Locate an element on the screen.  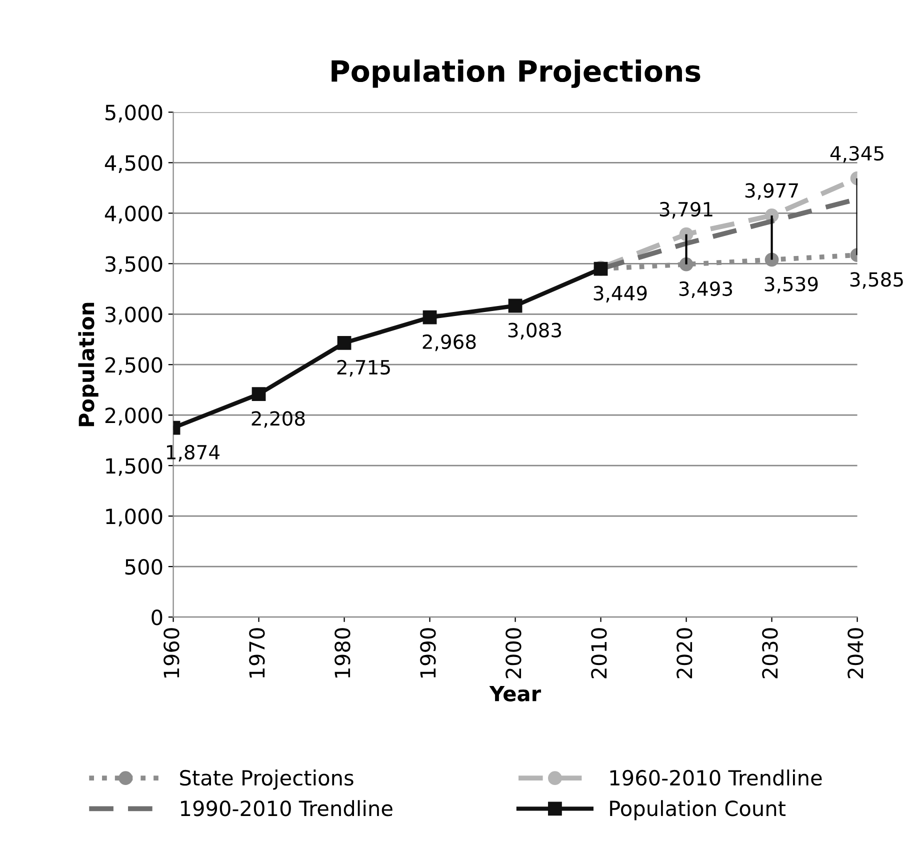
x-axis-title: Year is located at coordinates (515, 694).